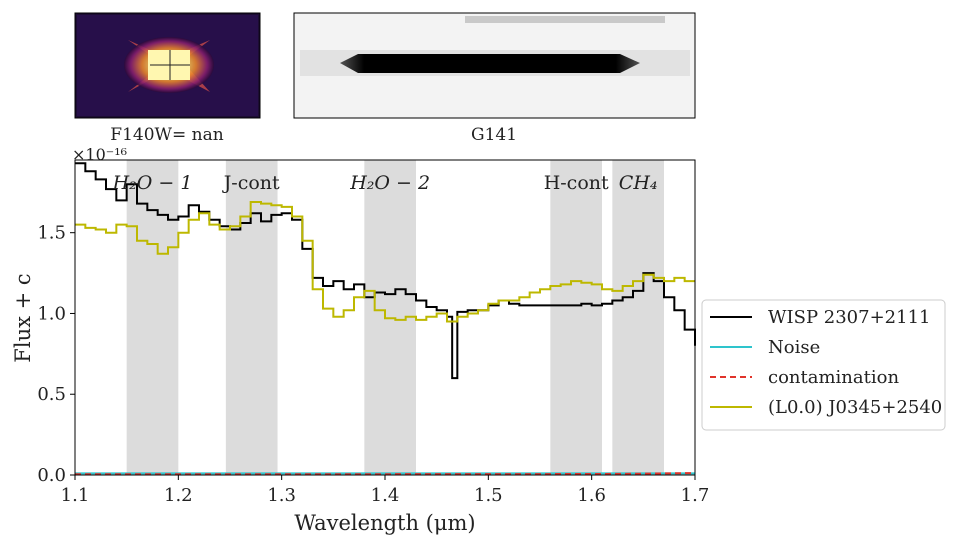 Image resolution: width=955 pixels, height=545 pixels. Describe the element at coordinates (385, 495) in the screenshot. I see `x-tick-label-3: 1.4` at that location.